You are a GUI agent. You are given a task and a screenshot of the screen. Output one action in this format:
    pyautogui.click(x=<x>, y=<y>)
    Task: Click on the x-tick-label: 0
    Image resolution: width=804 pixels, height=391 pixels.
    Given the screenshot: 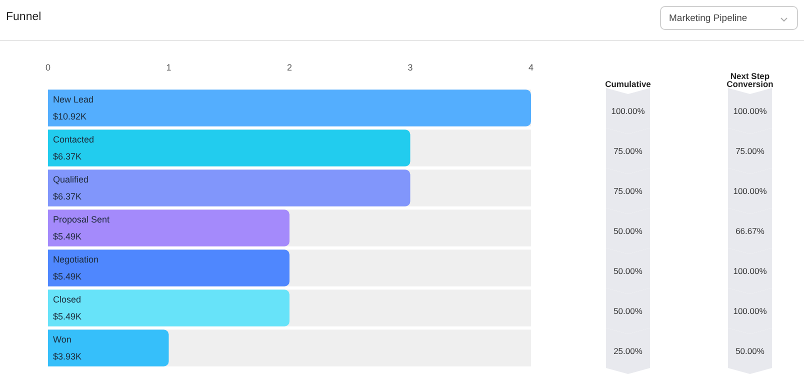 What is the action you would take?
    pyautogui.click(x=48, y=67)
    